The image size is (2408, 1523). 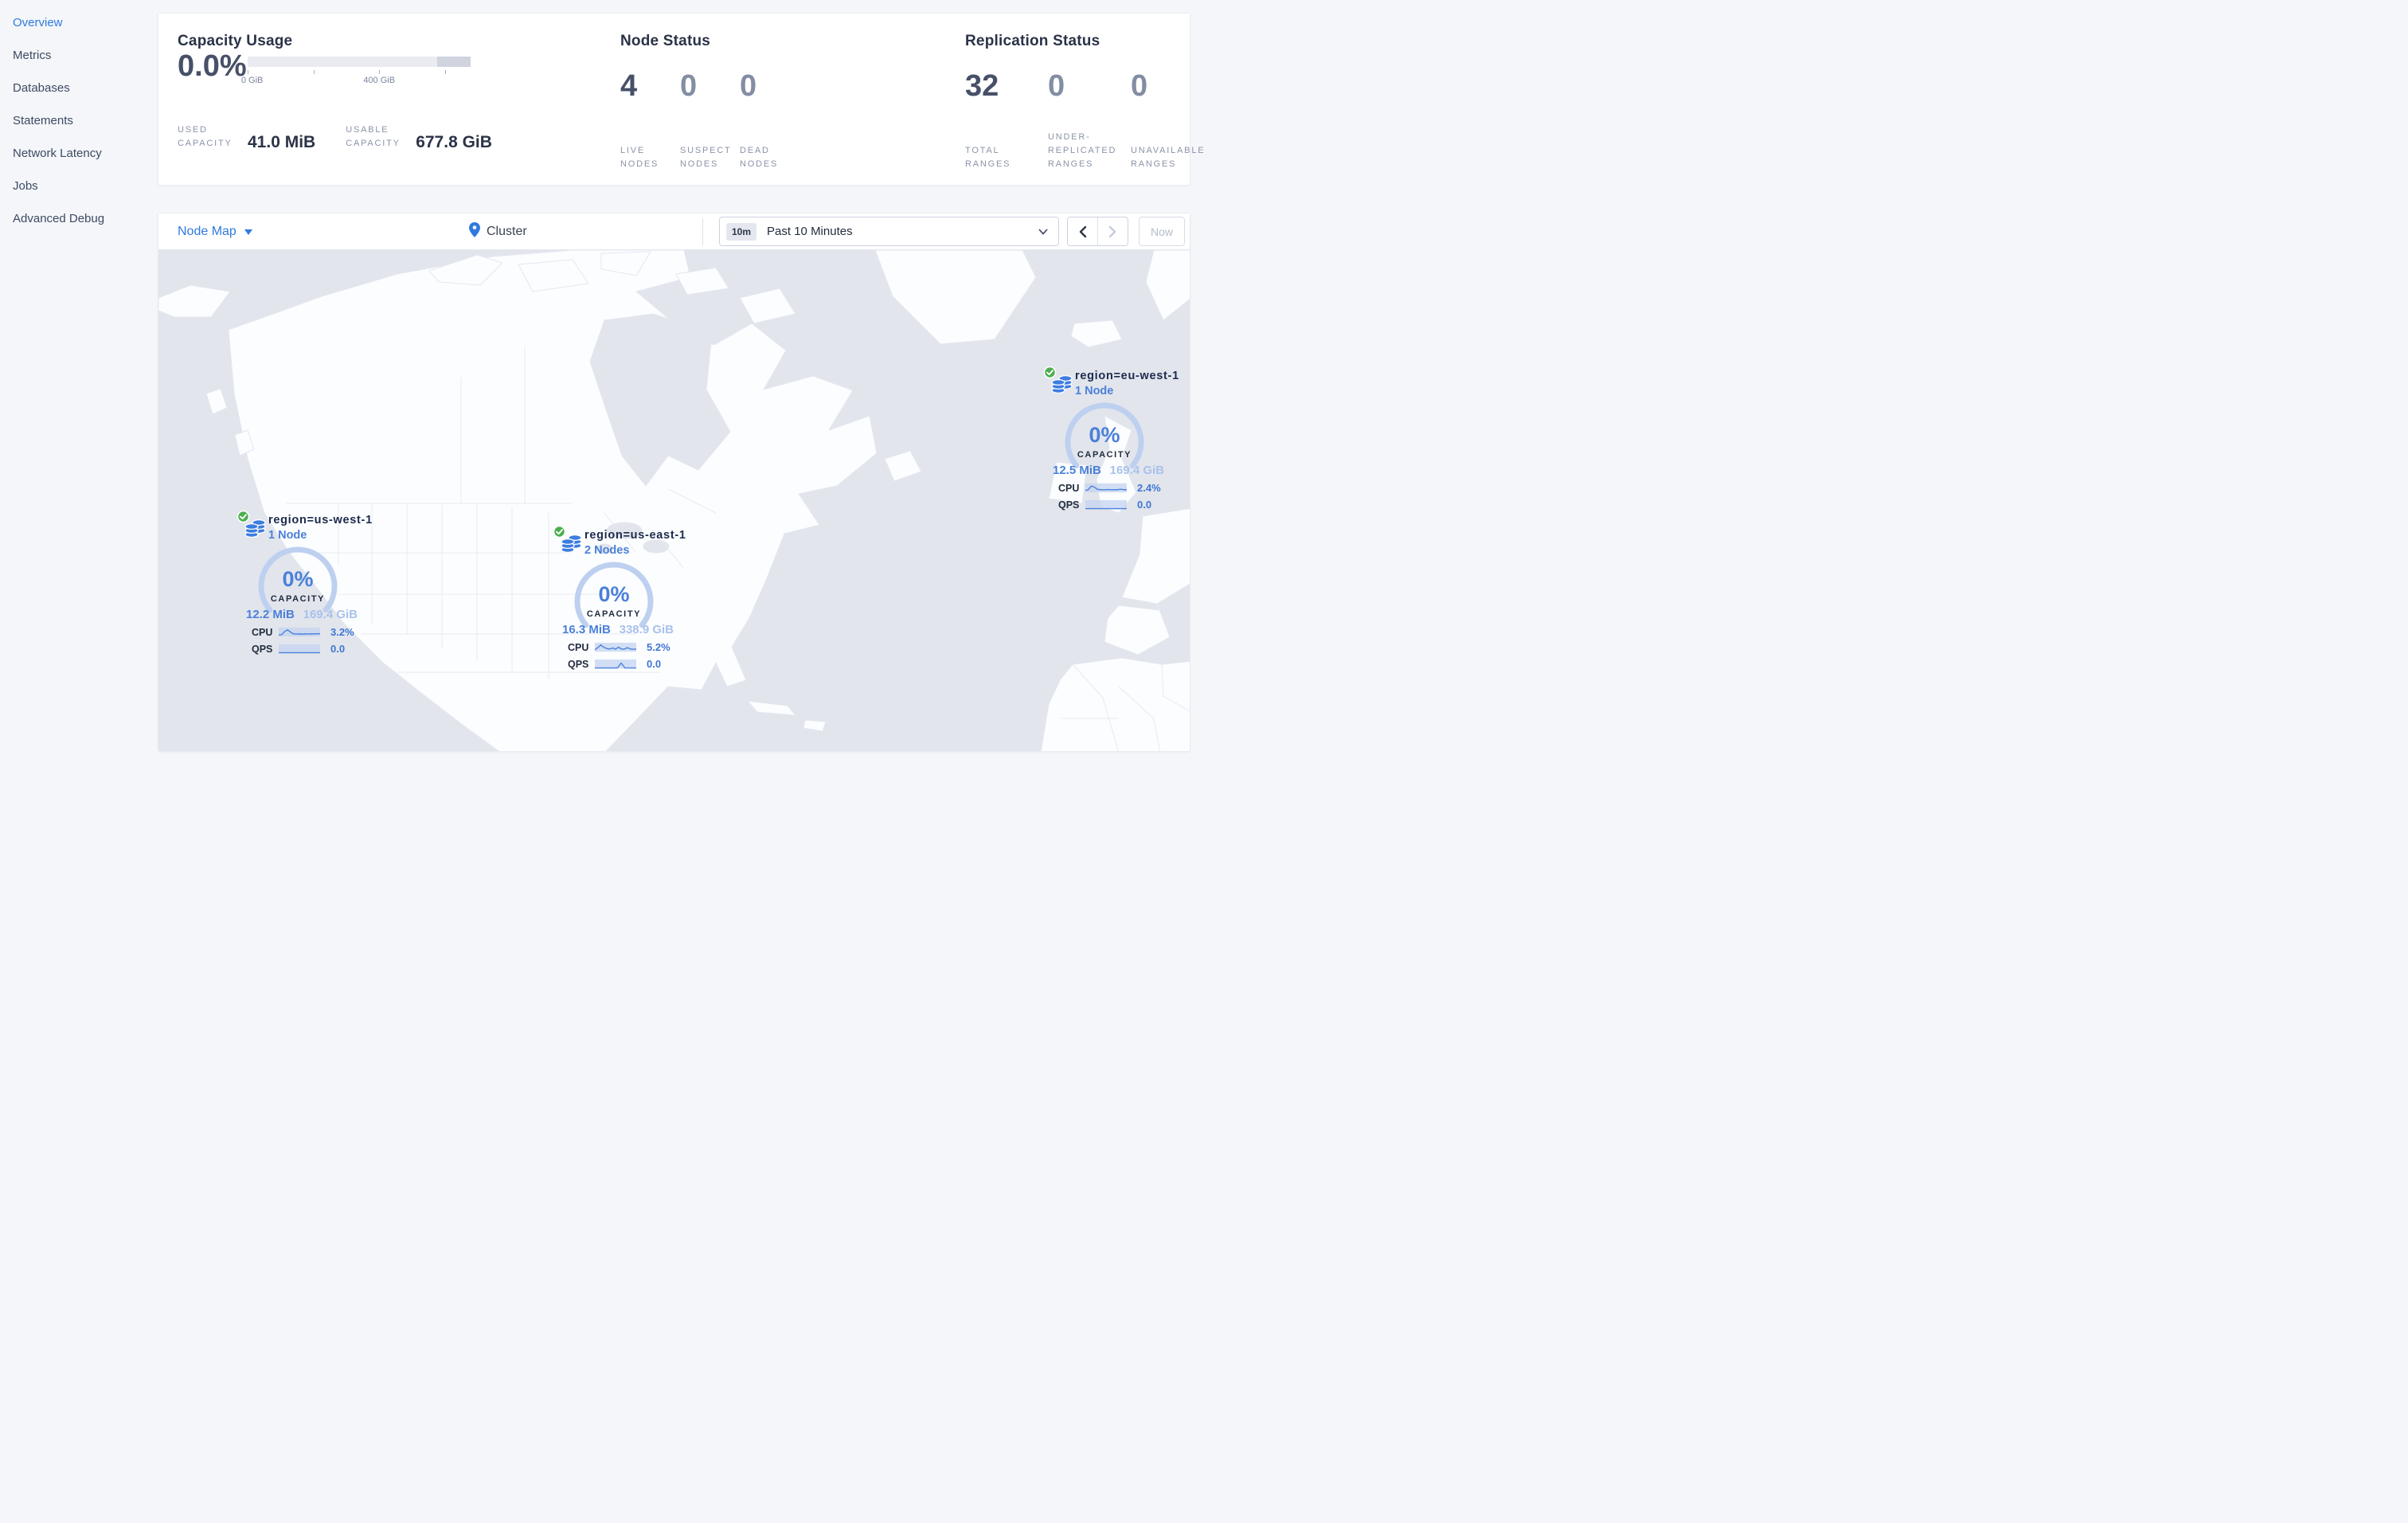 What do you see at coordinates (759, 157) in the screenshot?
I see `dead-nodes-label: DEAD NODES` at bounding box center [759, 157].